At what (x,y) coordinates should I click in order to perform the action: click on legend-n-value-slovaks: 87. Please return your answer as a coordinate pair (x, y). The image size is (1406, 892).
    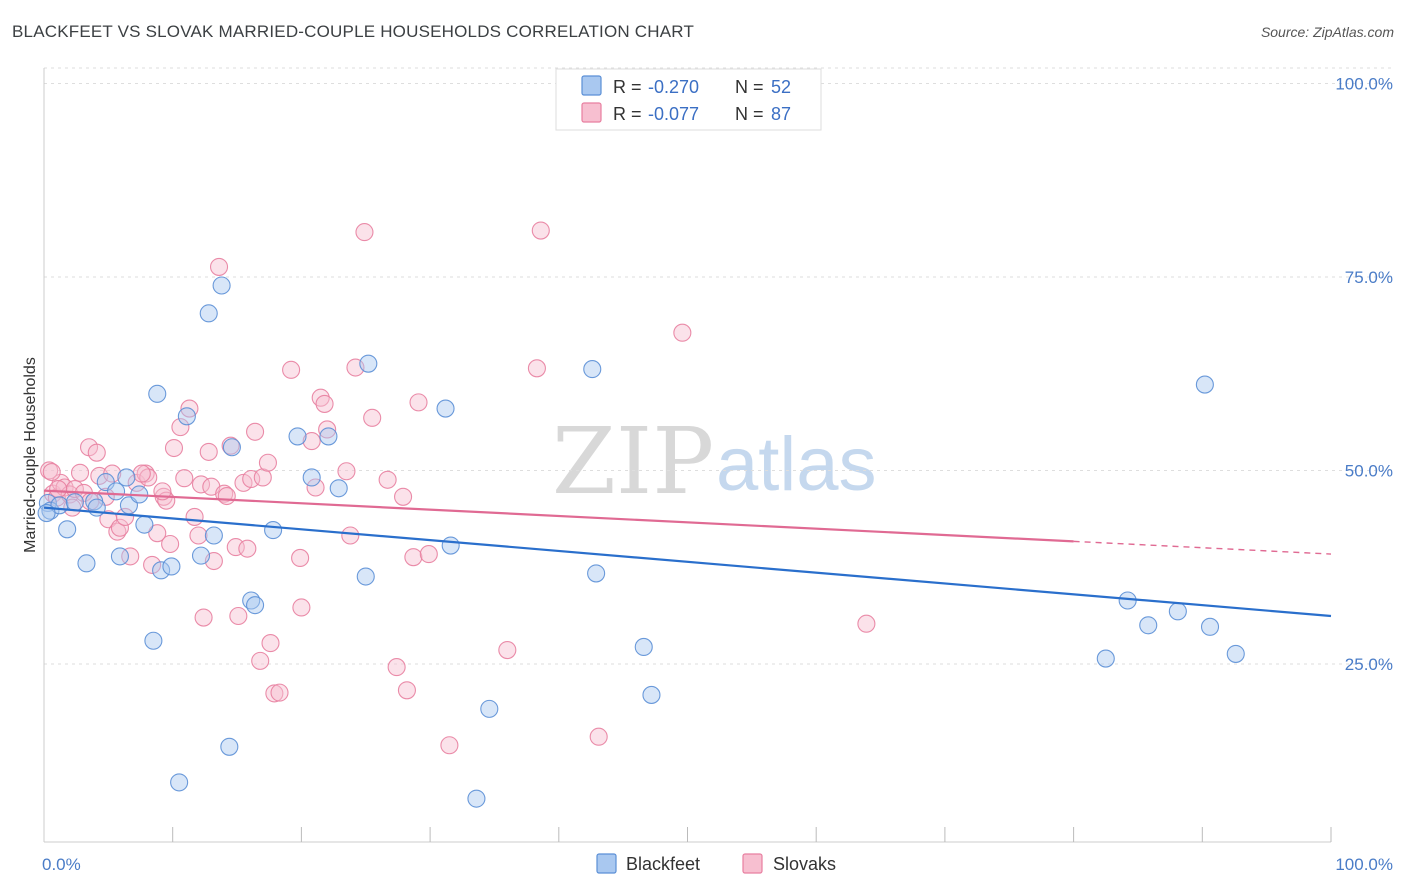
    Looking at the image, I should click on (781, 114).